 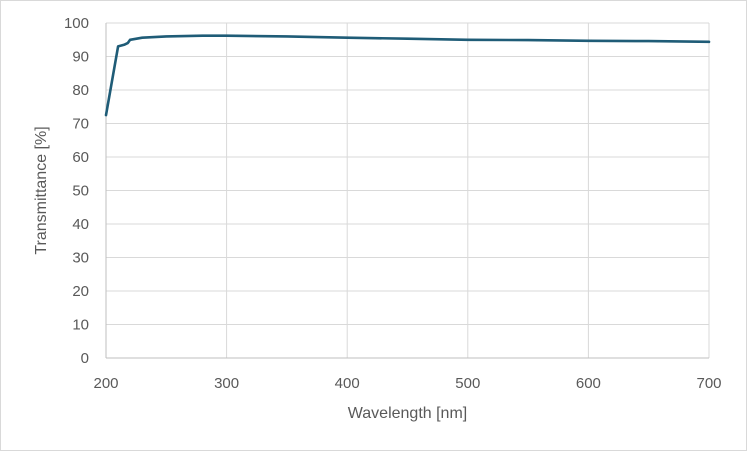 I want to click on series-lines, so click(x=407, y=75).